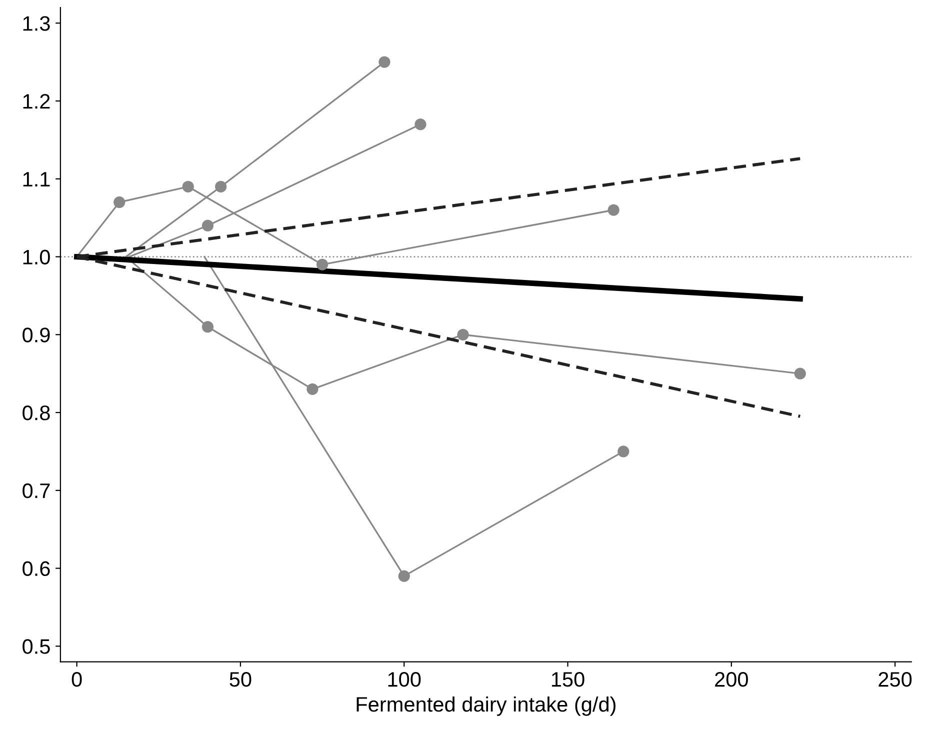 Image resolution: width=930 pixels, height=752 pixels. Describe the element at coordinates (36, 101) in the screenshot. I see `y-tick-label: 1.2` at that location.